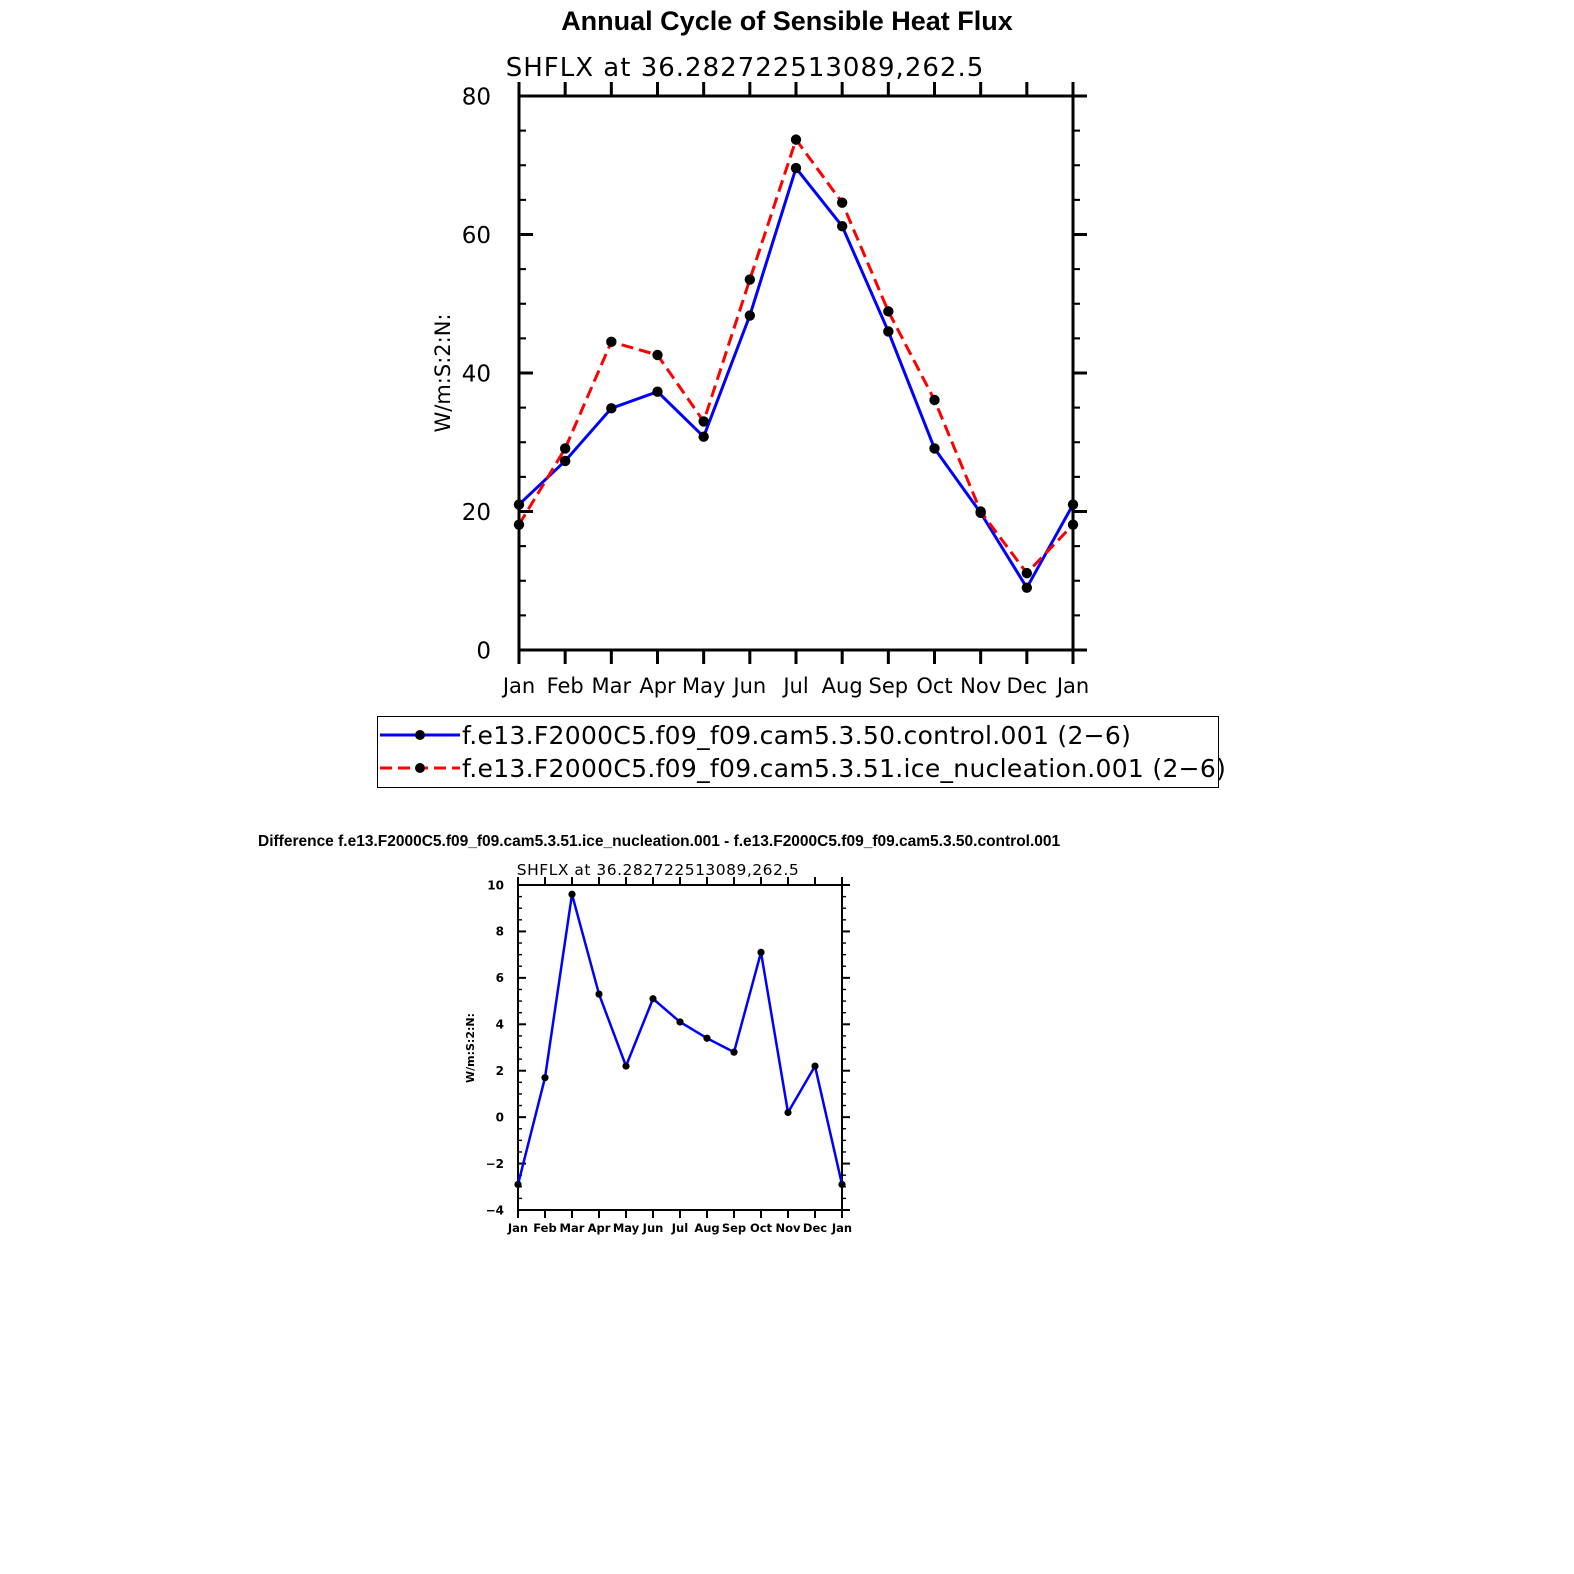 This screenshot has height=1574, width=1574. I want to click on difference-y-tick-label: 4, so click(500, 1025).